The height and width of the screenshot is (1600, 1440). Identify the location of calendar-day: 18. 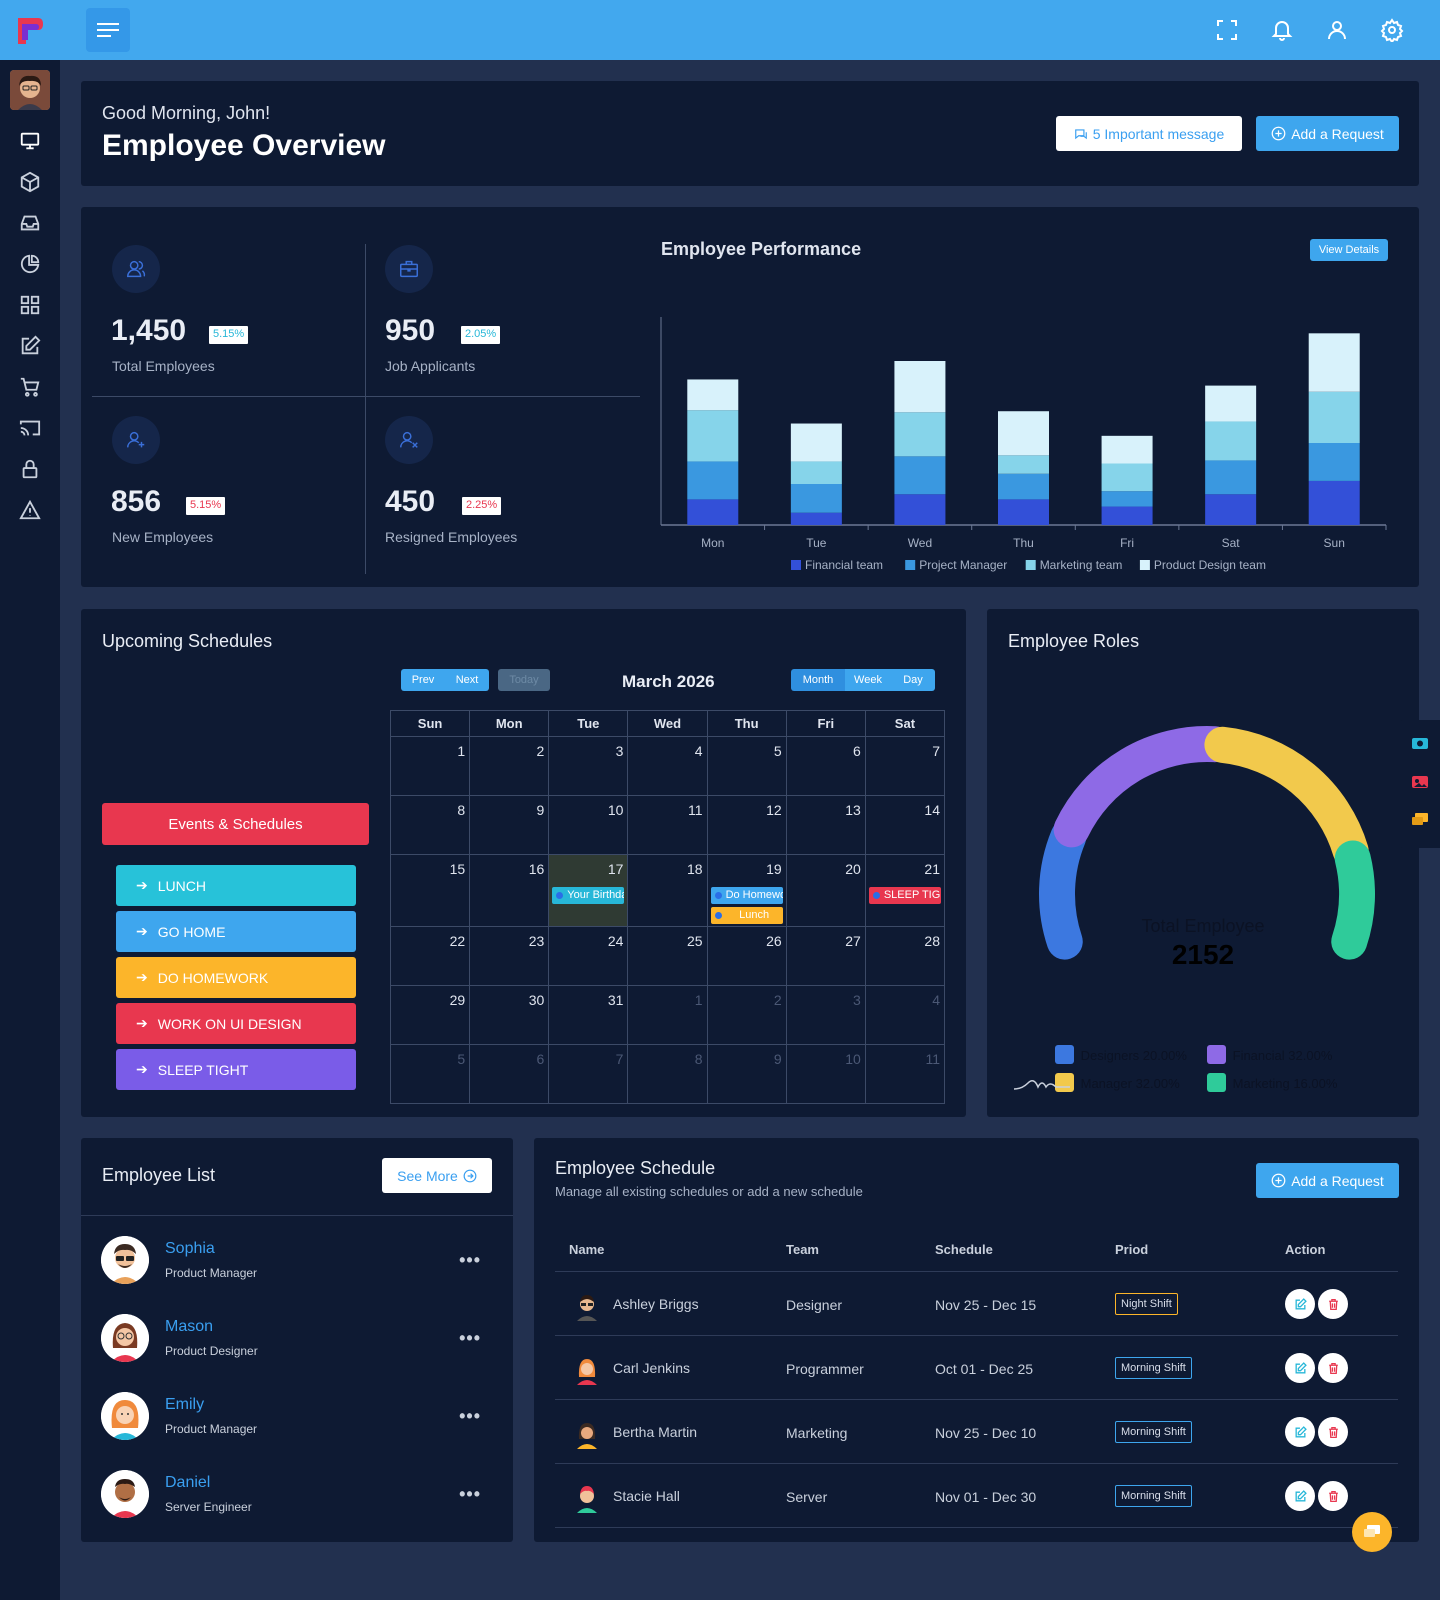
(667, 890).